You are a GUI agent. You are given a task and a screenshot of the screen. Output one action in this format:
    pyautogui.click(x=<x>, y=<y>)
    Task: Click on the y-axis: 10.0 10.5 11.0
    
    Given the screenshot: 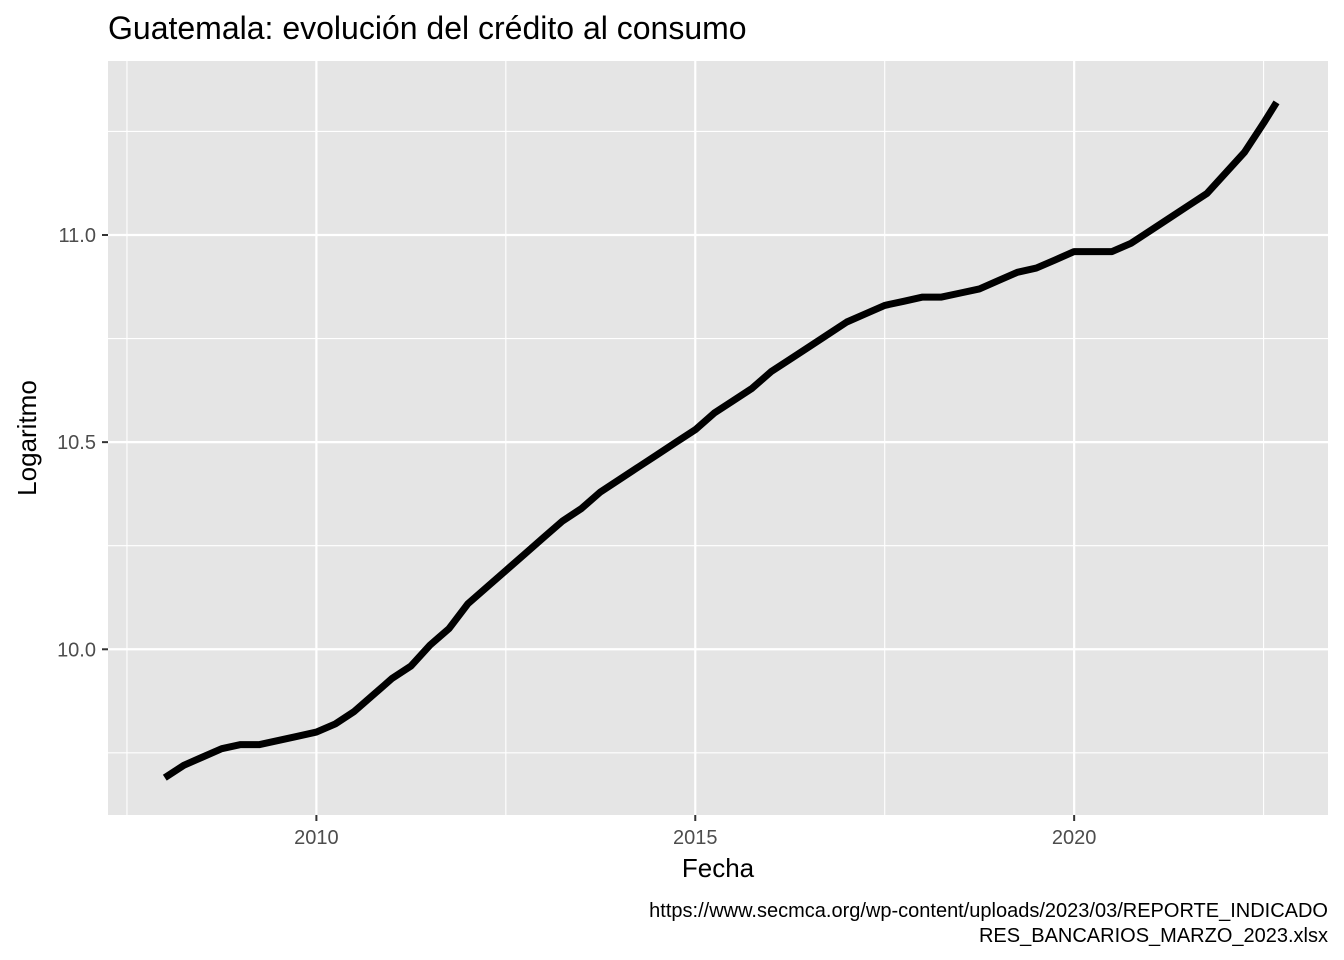 What is the action you would take?
    pyautogui.click(x=82, y=443)
    